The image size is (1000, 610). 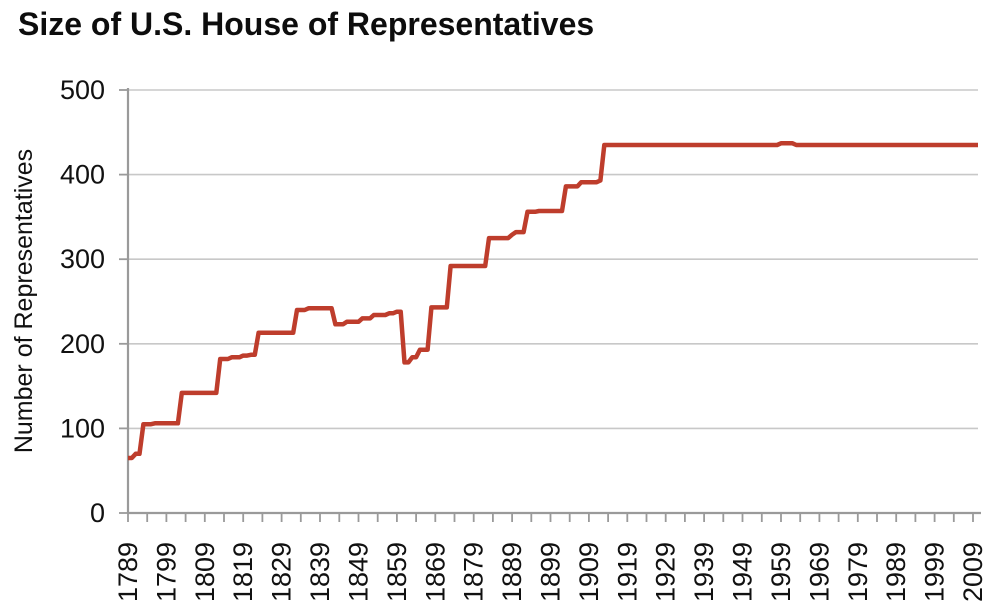 What do you see at coordinates (666, 572) in the screenshot?
I see `x-tick-label: 1929` at bounding box center [666, 572].